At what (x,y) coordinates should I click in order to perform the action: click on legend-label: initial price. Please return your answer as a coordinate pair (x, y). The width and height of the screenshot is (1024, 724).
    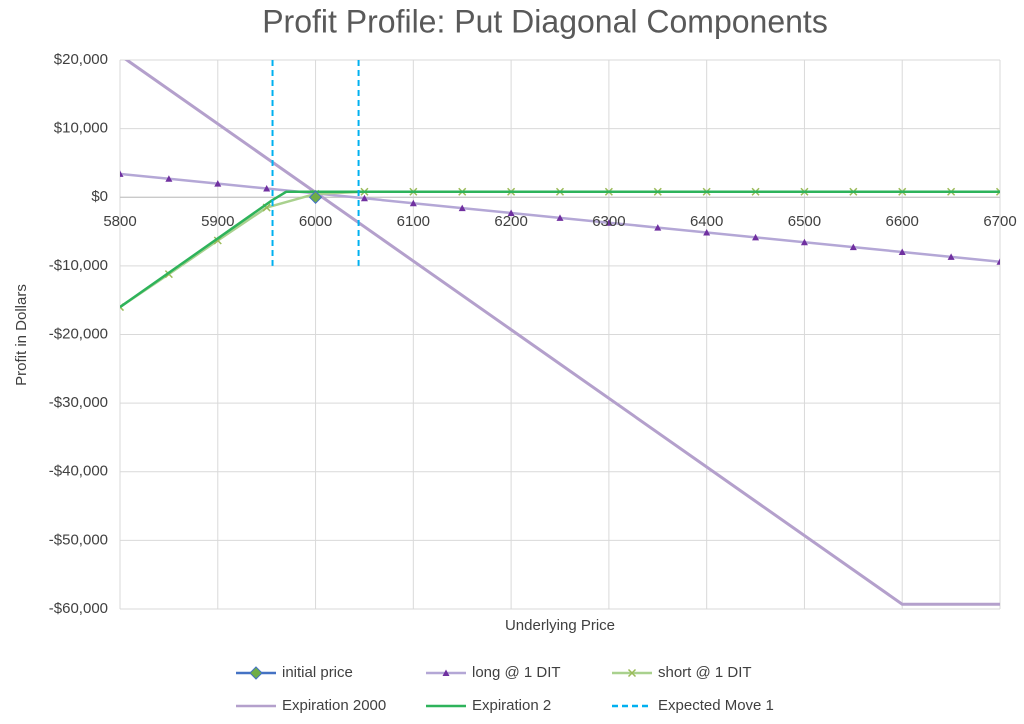
    Looking at the image, I should click on (317, 672).